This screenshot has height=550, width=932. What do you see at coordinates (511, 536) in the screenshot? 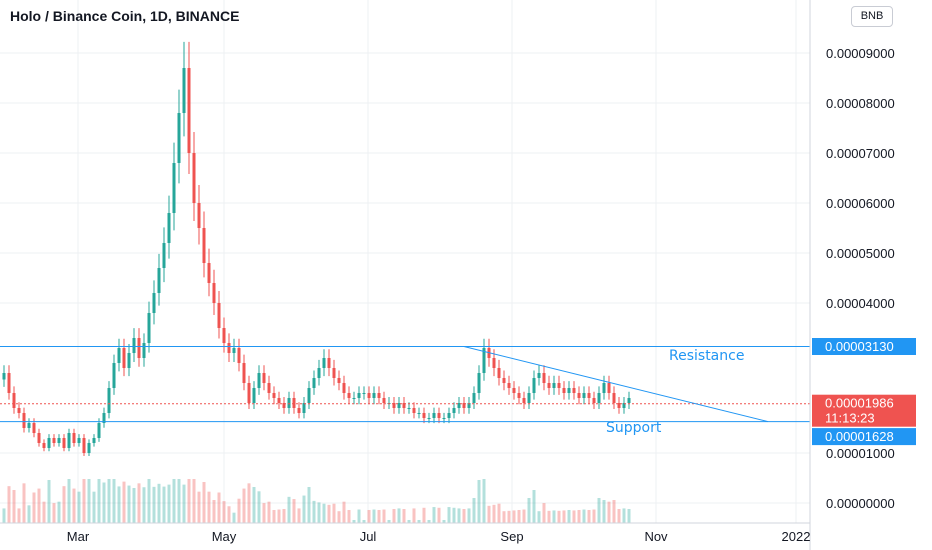
I see `x-tick-label: Sep` at bounding box center [511, 536].